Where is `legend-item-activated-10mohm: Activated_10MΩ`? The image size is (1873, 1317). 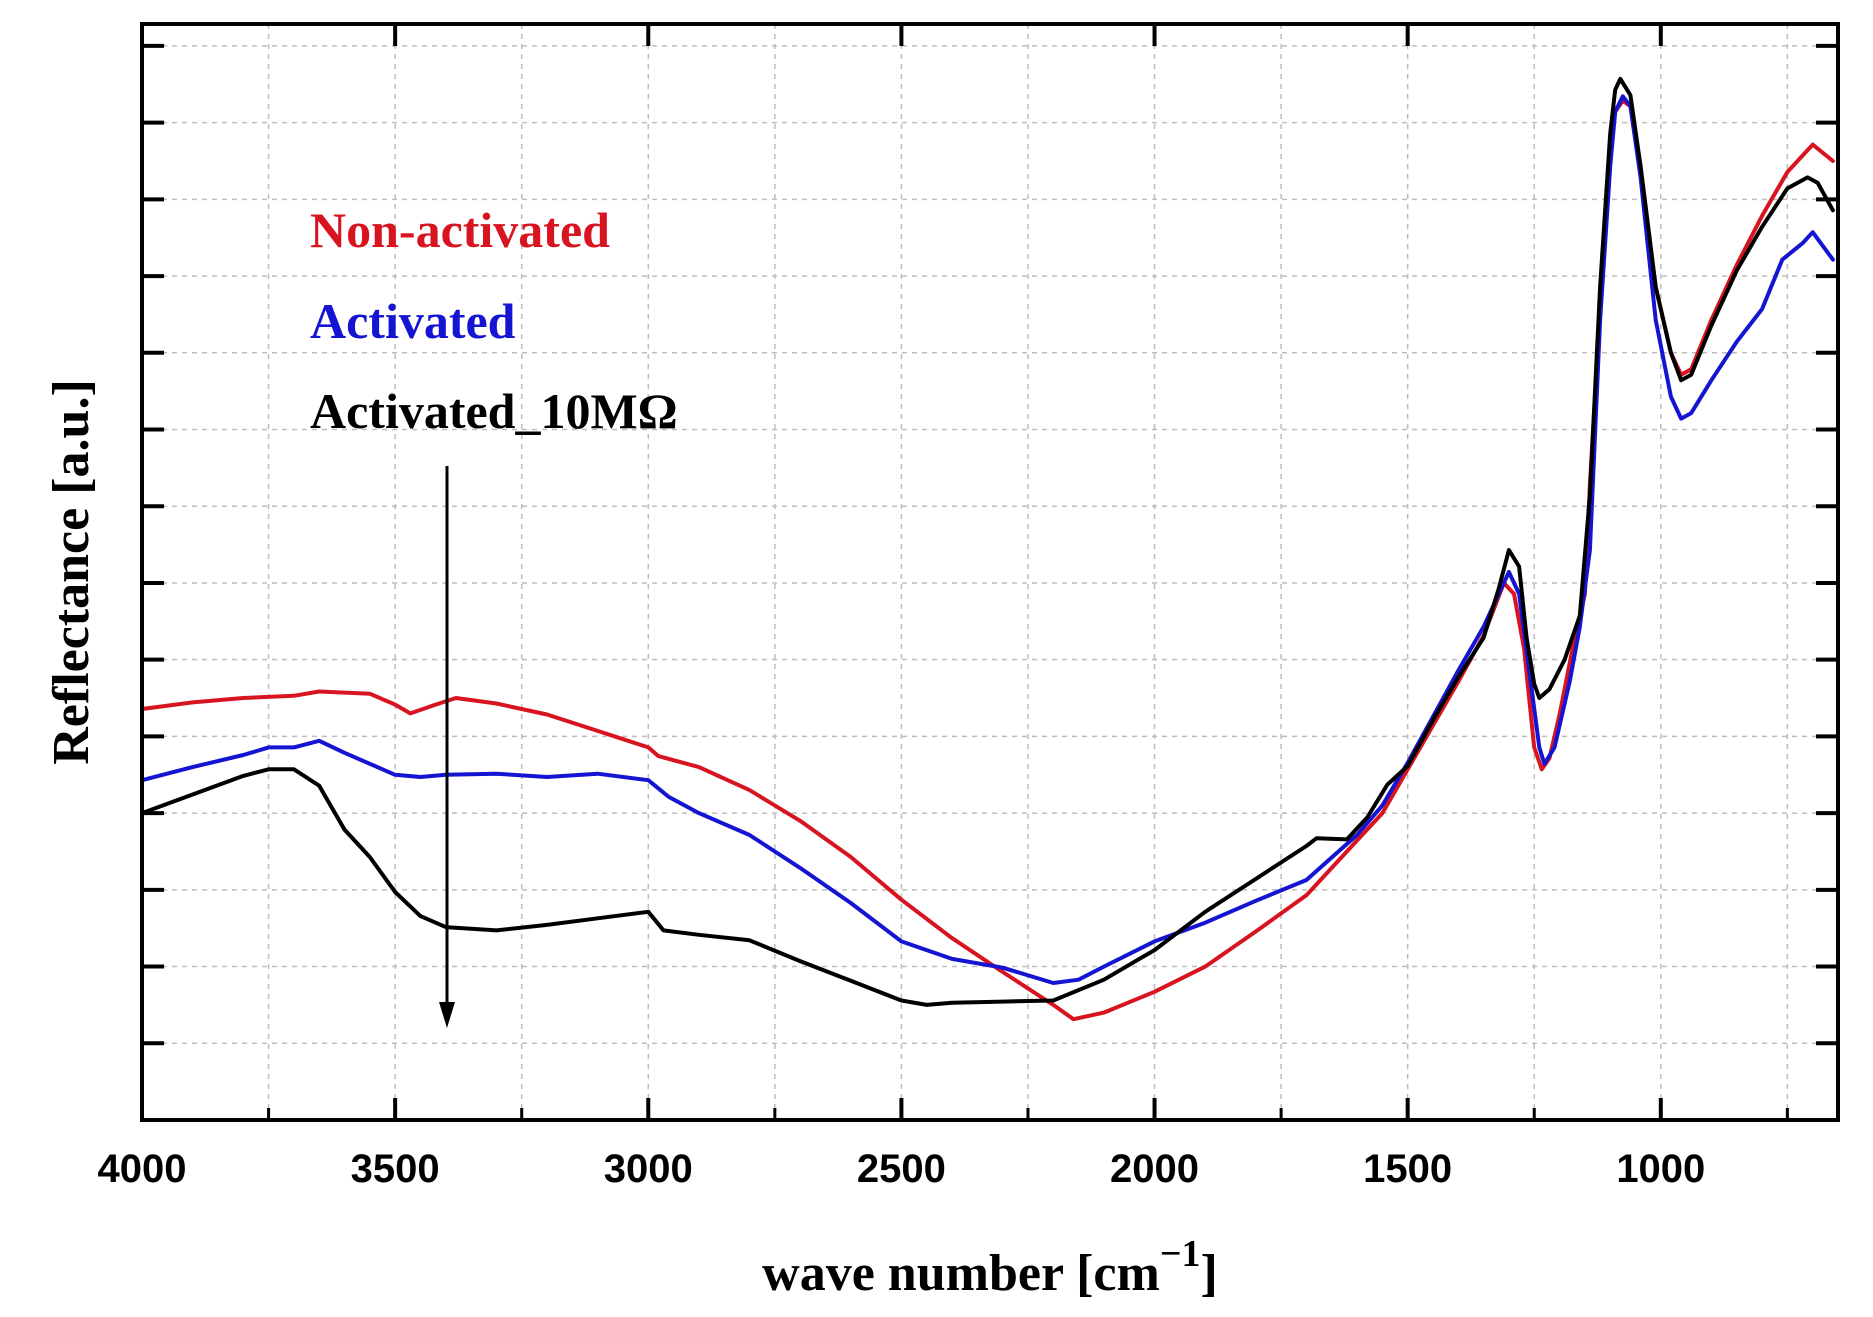
legend-item-activated-10mohm: Activated_10MΩ is located at coordinates (494, 411).